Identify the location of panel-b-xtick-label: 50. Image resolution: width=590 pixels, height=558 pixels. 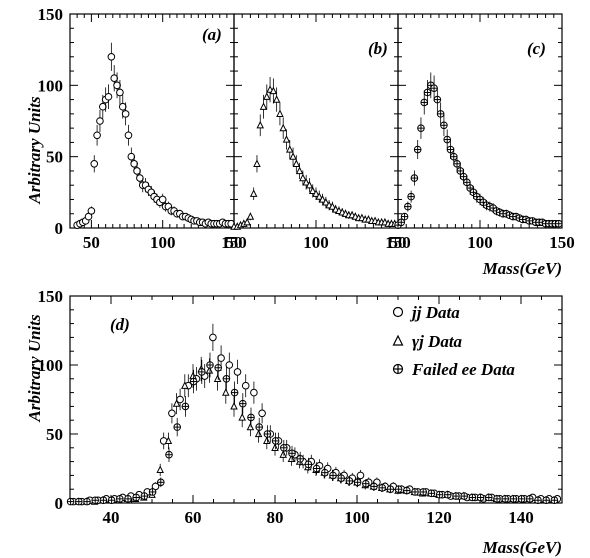
(234, 242).